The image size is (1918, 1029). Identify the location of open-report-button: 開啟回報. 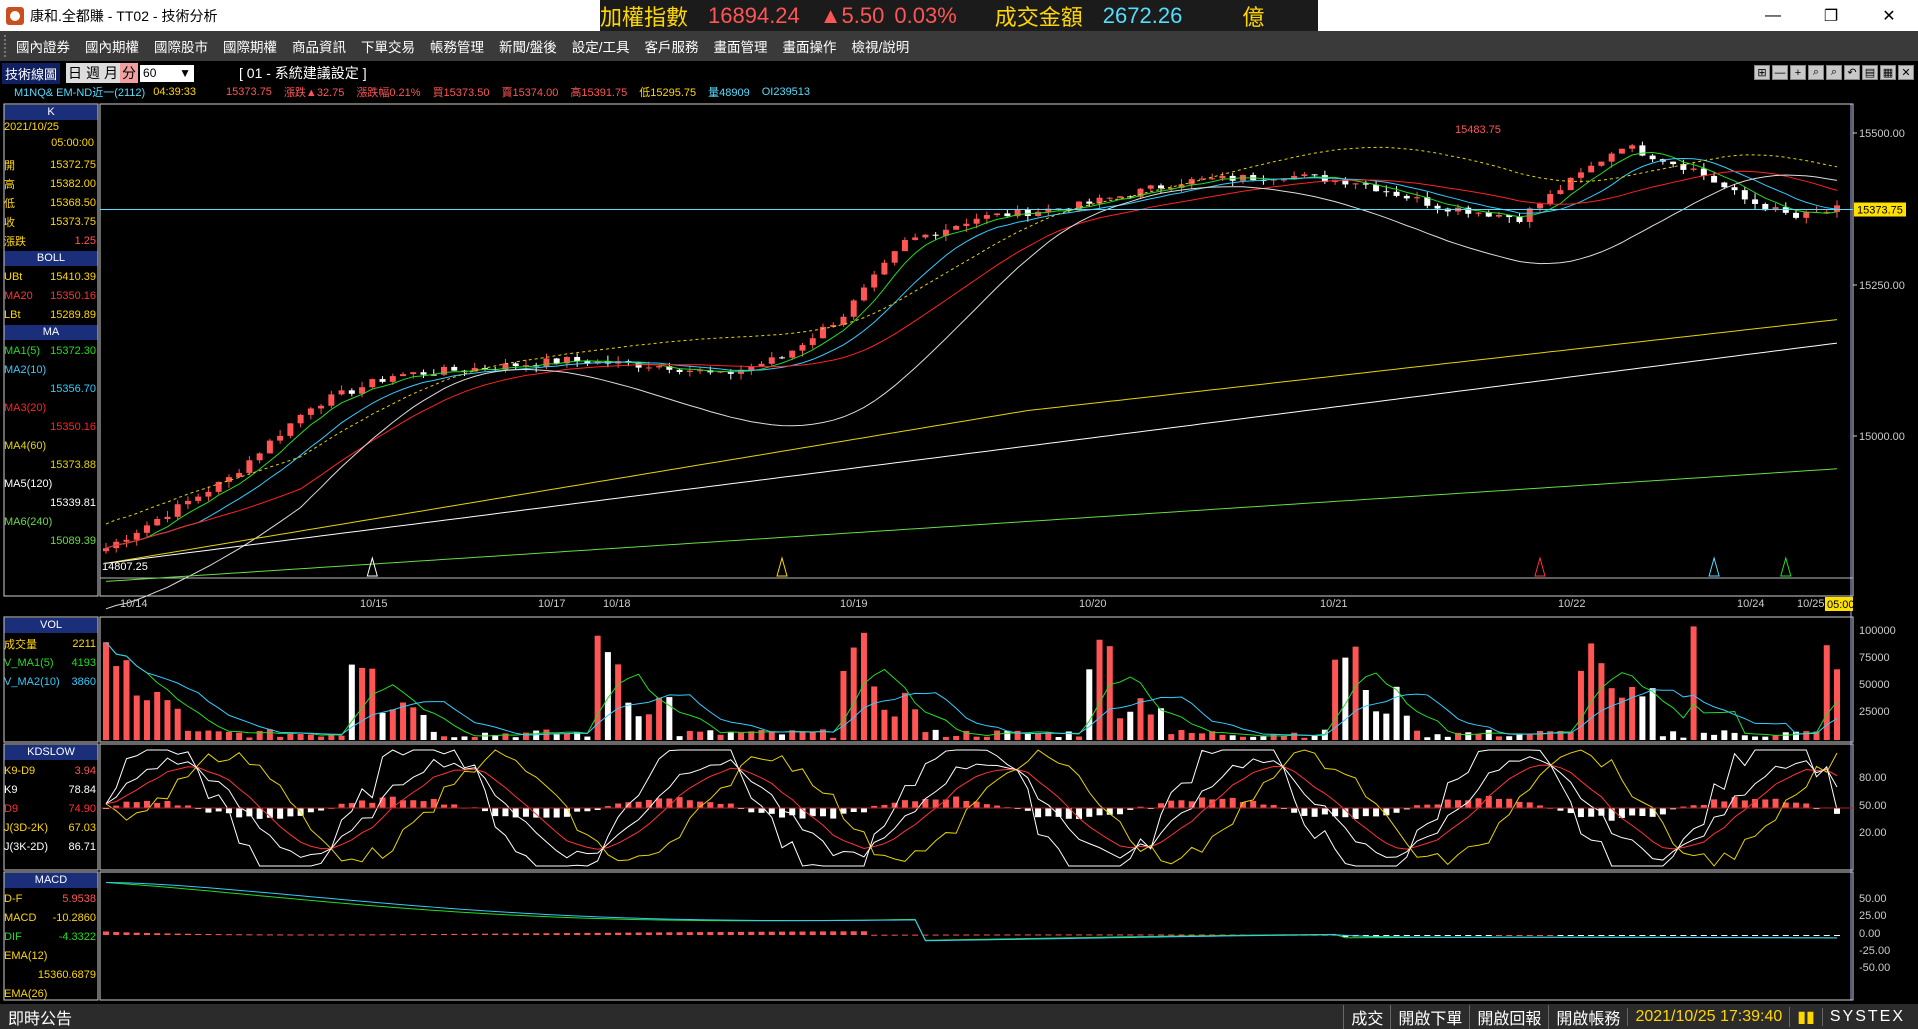
(1508, 1016).